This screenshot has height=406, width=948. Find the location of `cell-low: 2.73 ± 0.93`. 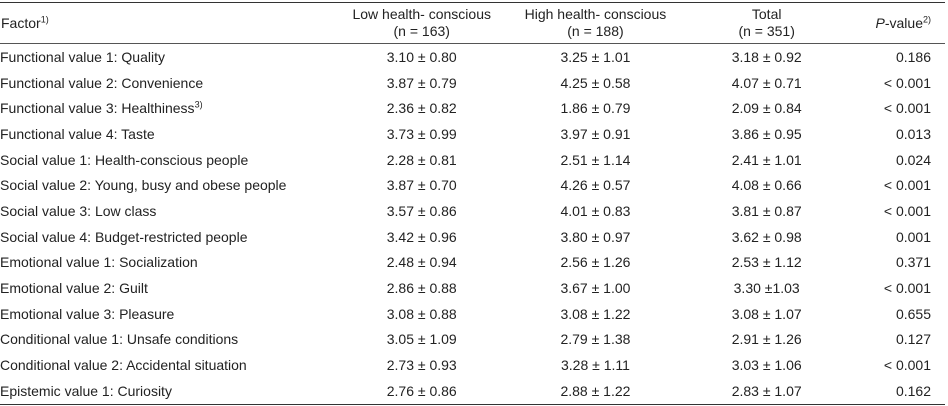

cell-low: 2.73 ± 0.93 is located at coordinates (422, 365).